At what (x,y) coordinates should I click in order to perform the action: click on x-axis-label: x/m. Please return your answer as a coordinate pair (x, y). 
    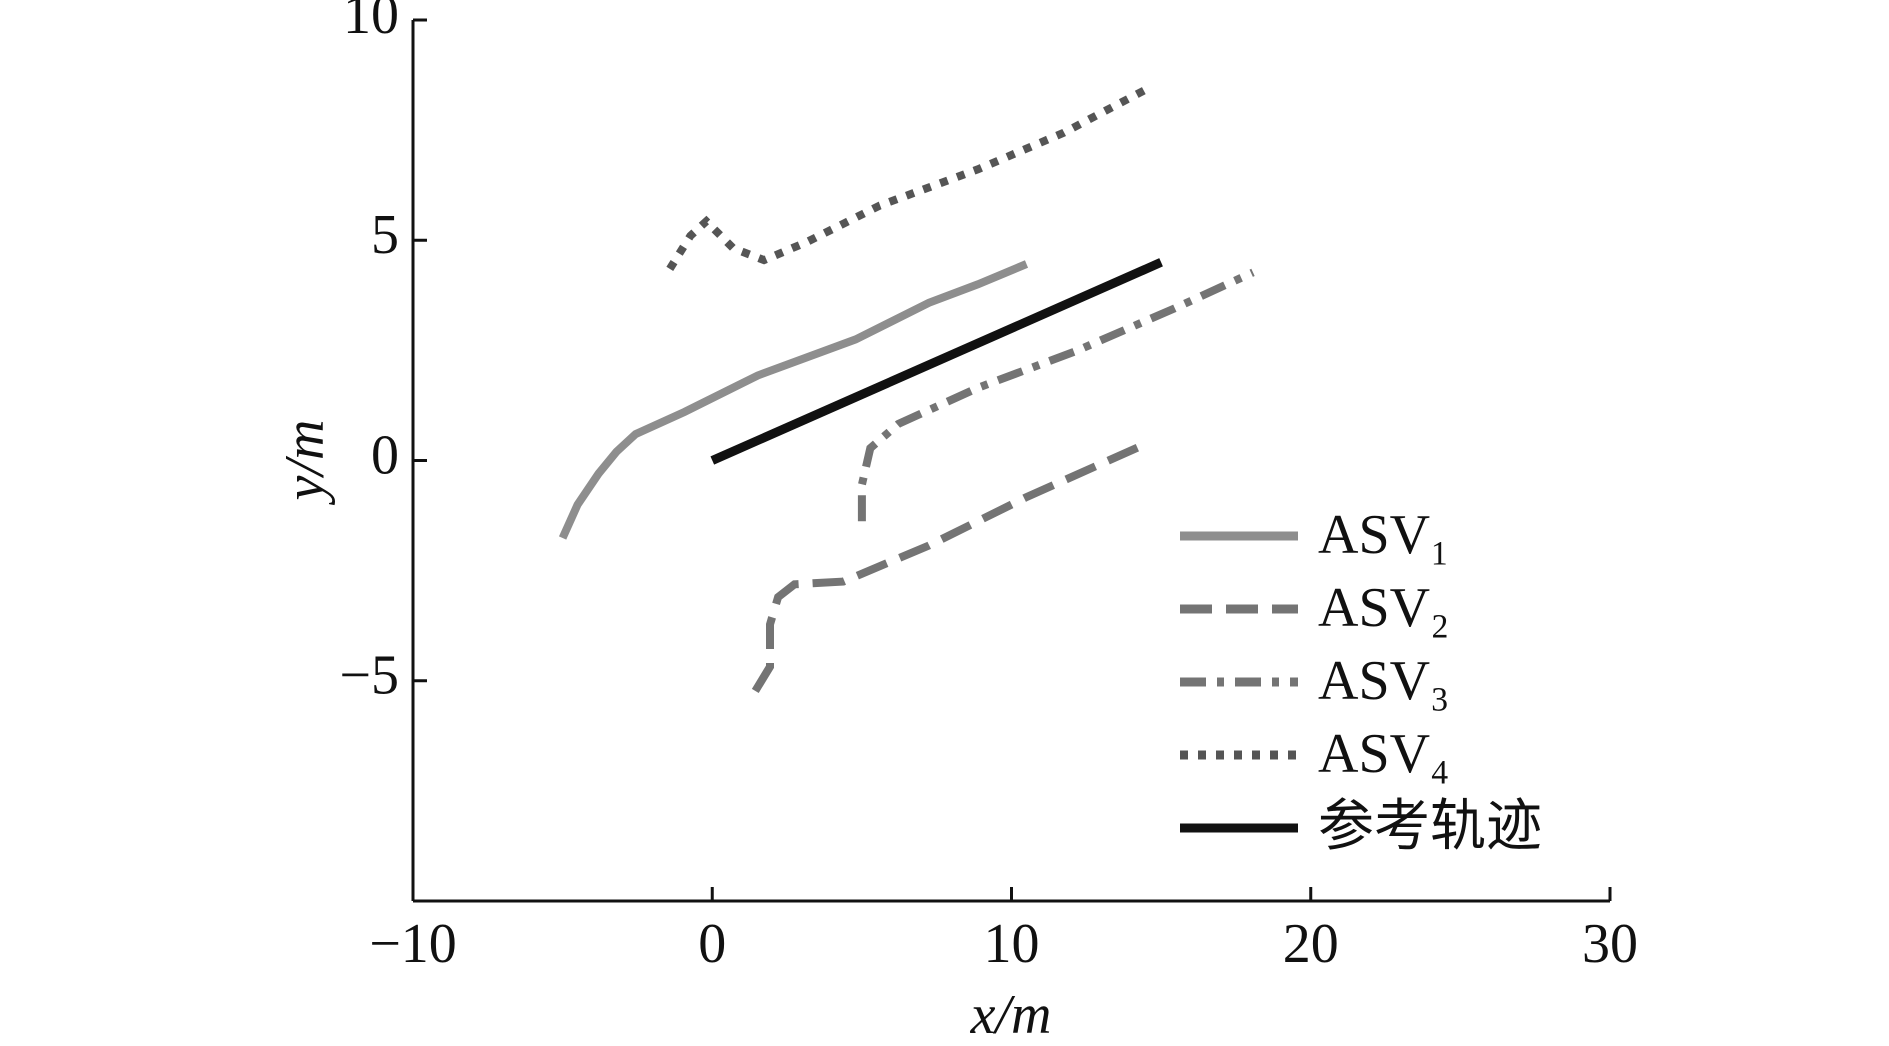
    Looking at the image, I should click on (1011, 1015).